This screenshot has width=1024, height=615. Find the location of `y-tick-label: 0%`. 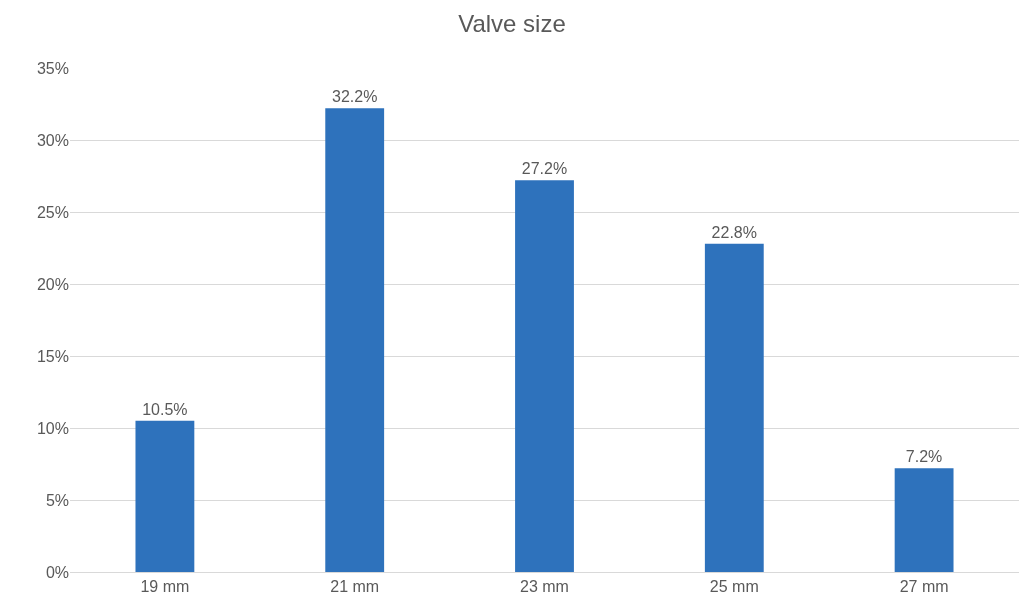

y-tick-label: 0% is located at coordinates (57, 572).